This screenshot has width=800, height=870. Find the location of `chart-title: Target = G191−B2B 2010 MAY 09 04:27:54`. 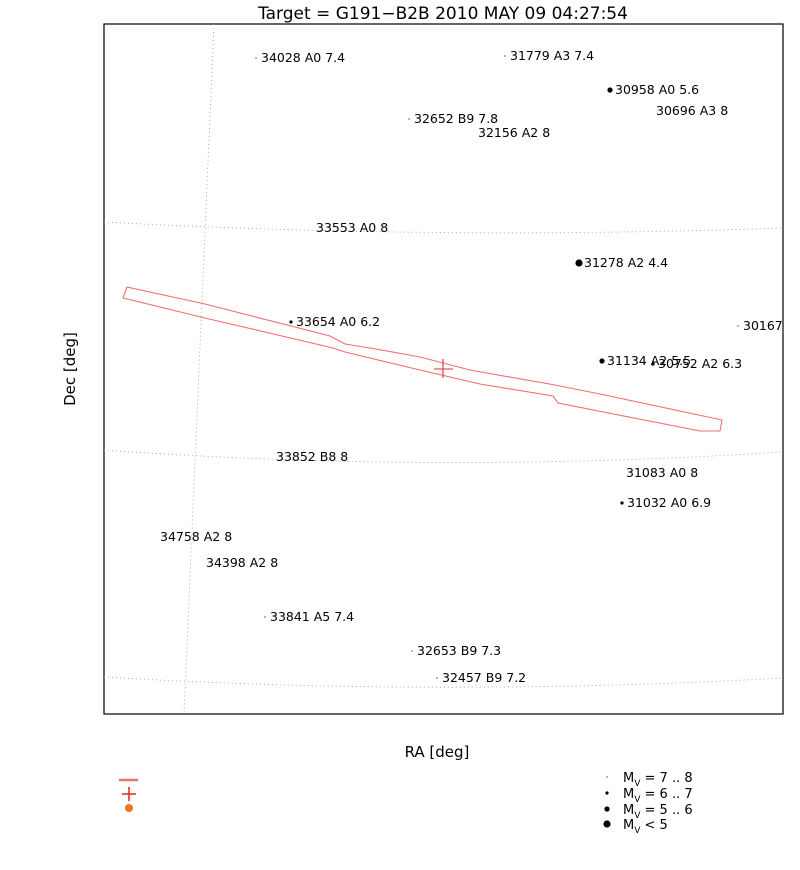

chart-title: Target = G191−B2B 2010 MAY 09 04:27:54 is located at coordinates (442, 14).